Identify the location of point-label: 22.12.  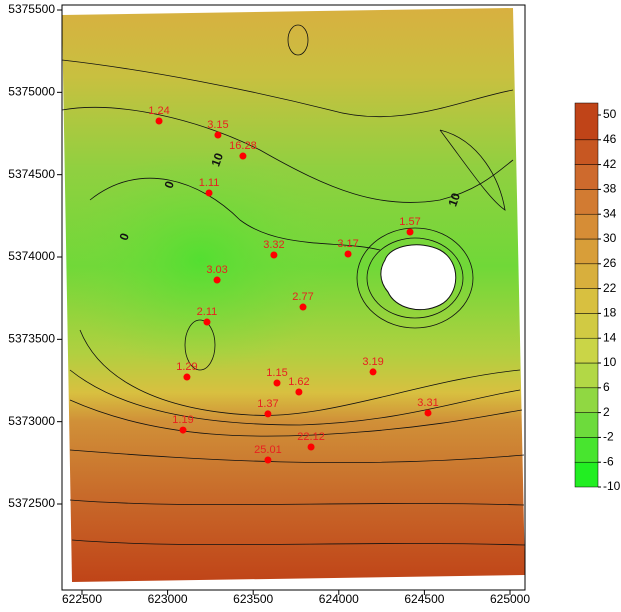
(311, 437).